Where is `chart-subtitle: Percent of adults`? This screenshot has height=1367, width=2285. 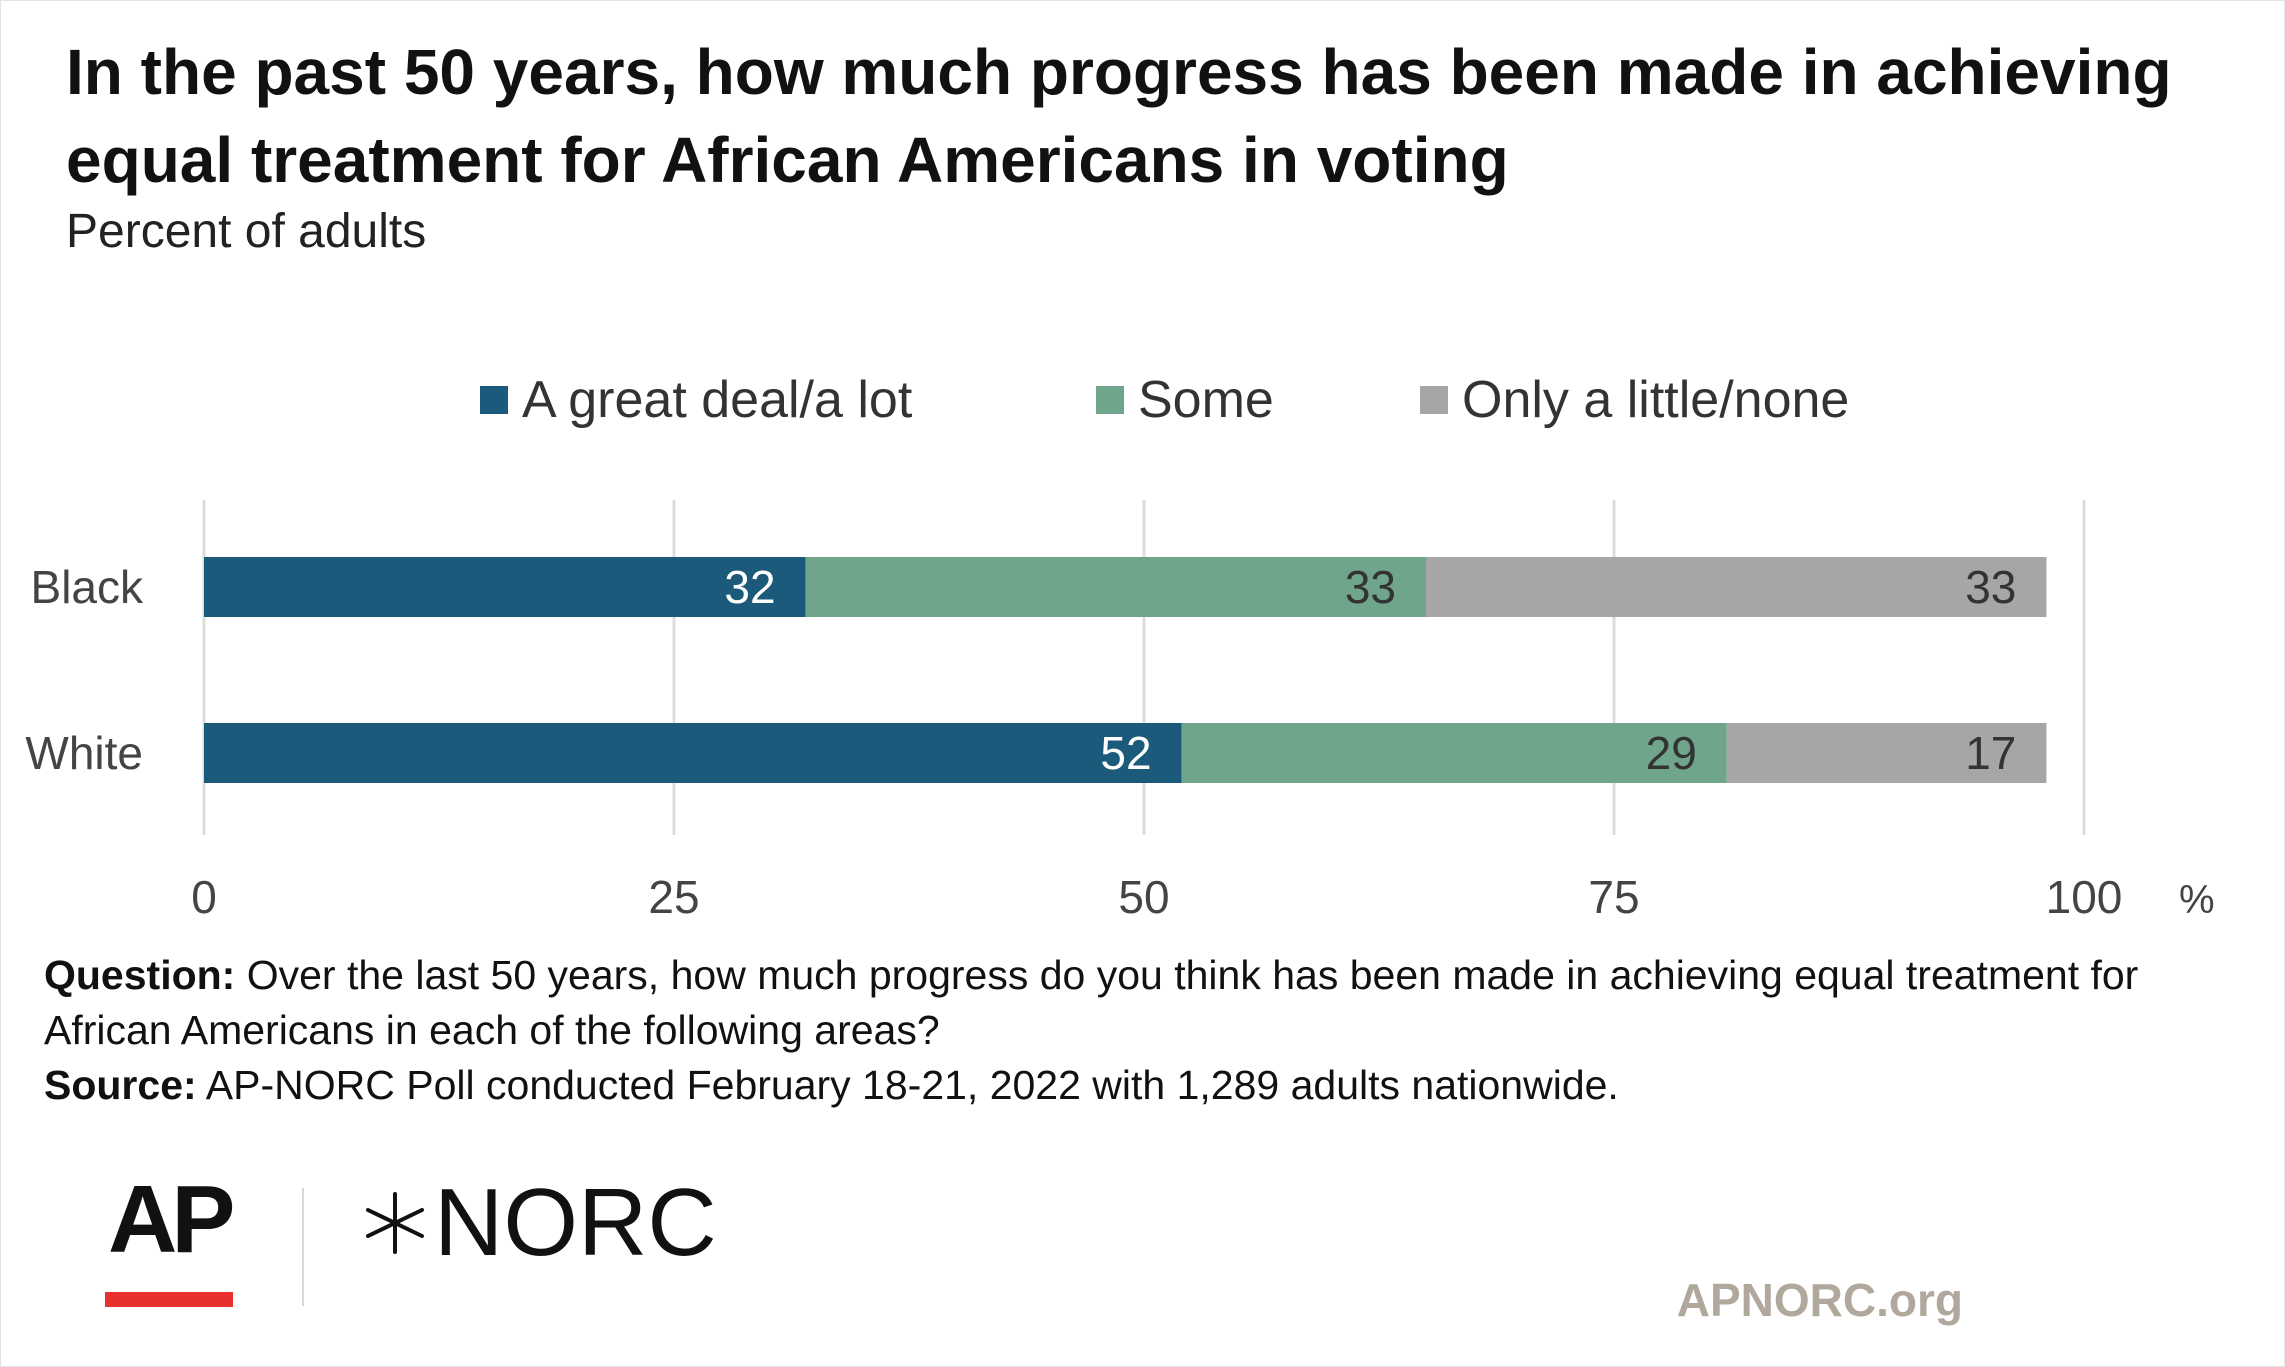 chart-subtitle: Percent of adults is located at coordinates (246, 231).